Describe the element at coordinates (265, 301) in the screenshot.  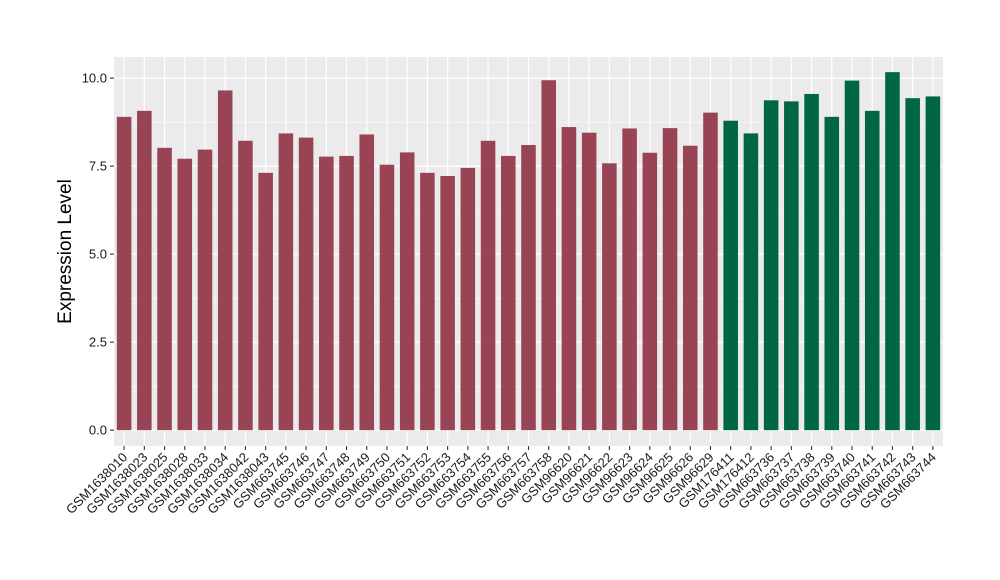
I see `bar-GSM1638043` at that location.